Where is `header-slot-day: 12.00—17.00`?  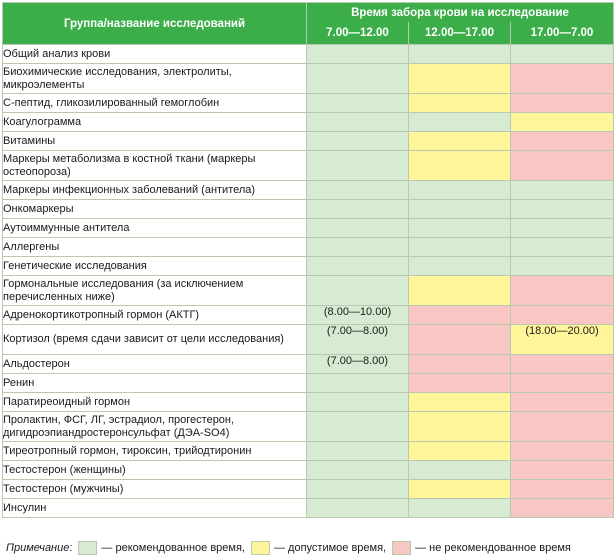
header-slot-day: 12.00—17.00 is located at coordinates (459, 34).